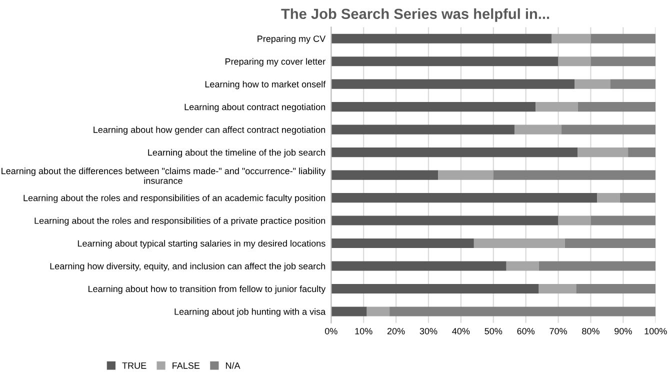 The height and width of the screenshot is (389, 669). Describe the element at coordinates (526, 331) in the screenshot. I see `x-tick-label: 60%` at that location.